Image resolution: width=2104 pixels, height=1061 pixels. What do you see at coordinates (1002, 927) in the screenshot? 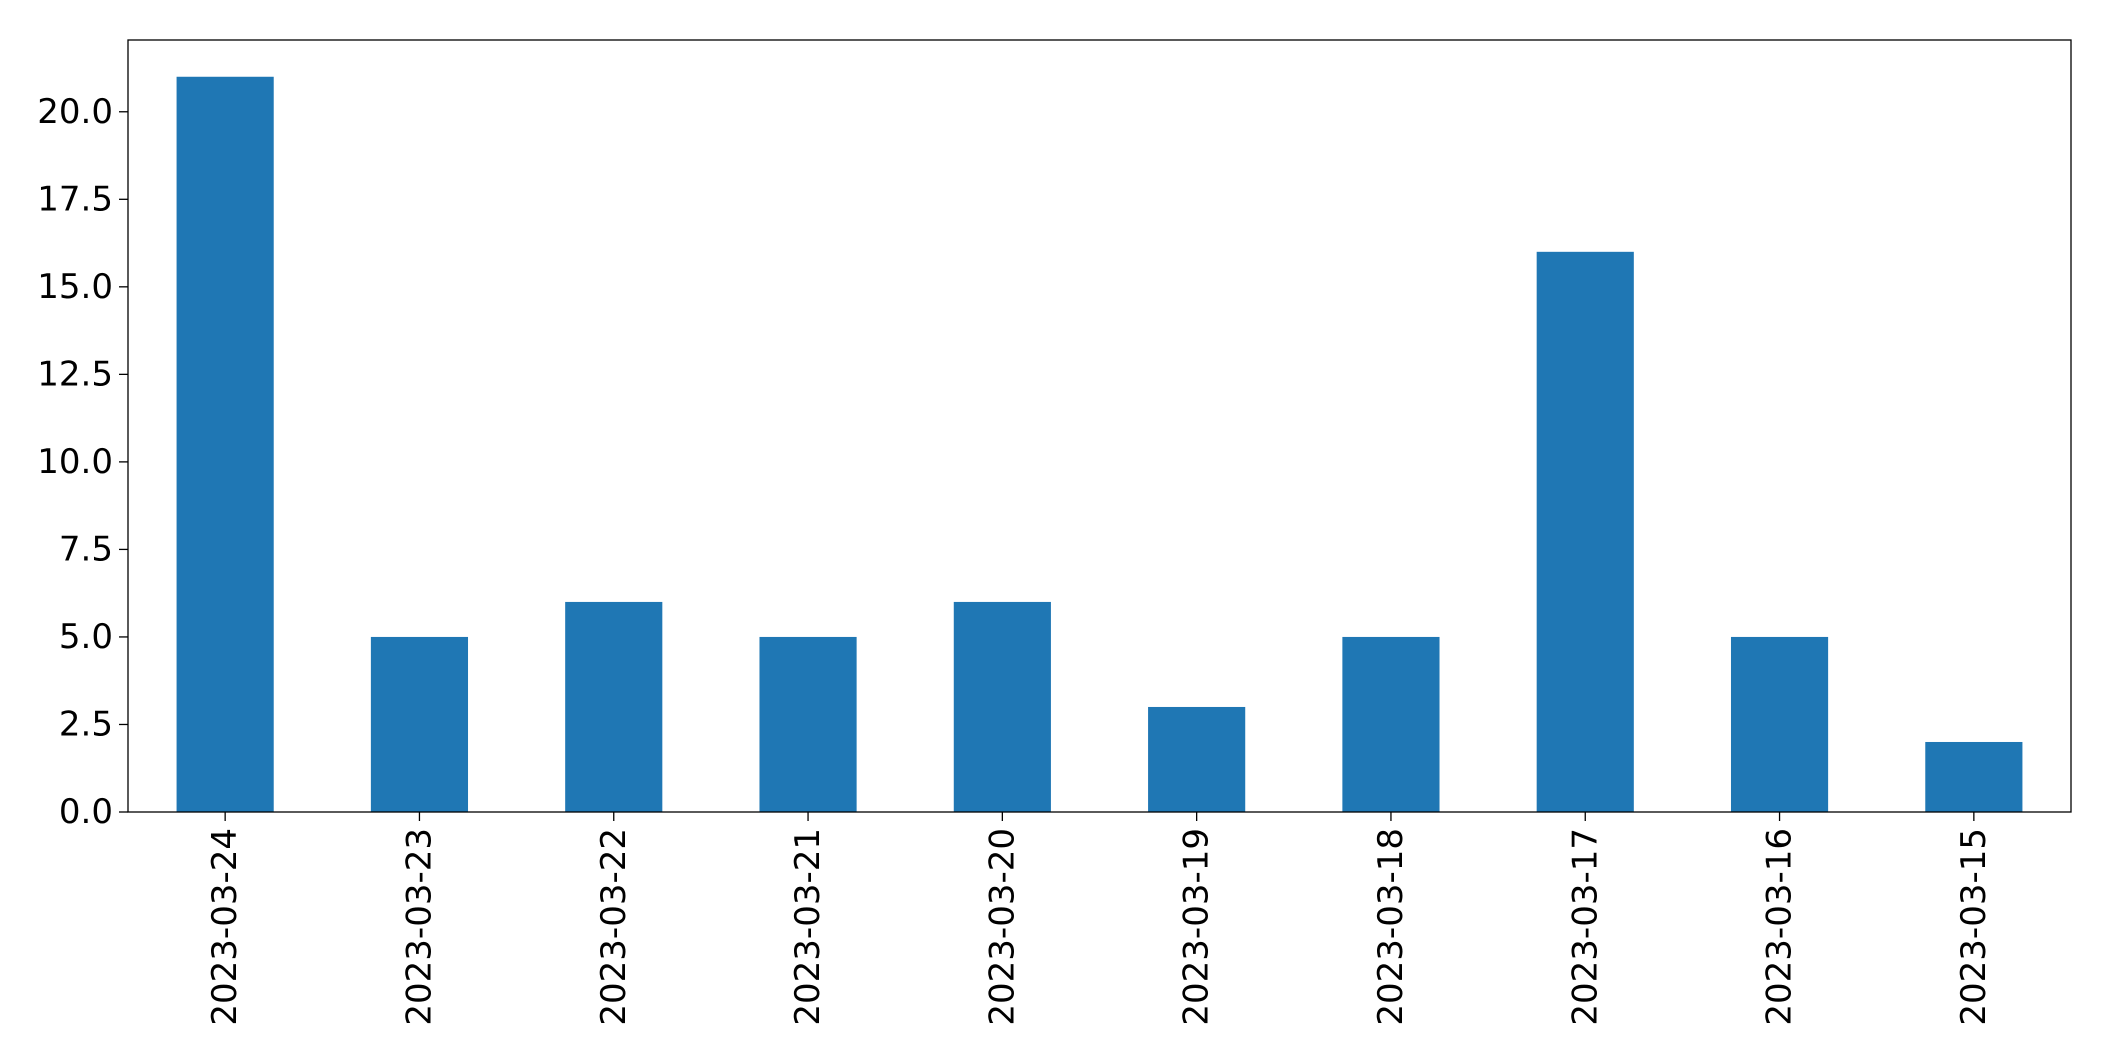
I see `x-tick-label: 2023-03-20` at bounding box center [1002, 927].